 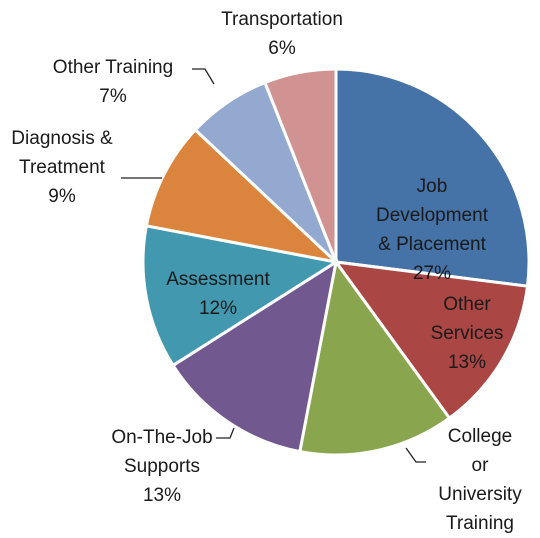 What do you see at coordinates (113, 67) in the screenshot?
I see `category-label: Other Training` at bounding box center [113, 67].